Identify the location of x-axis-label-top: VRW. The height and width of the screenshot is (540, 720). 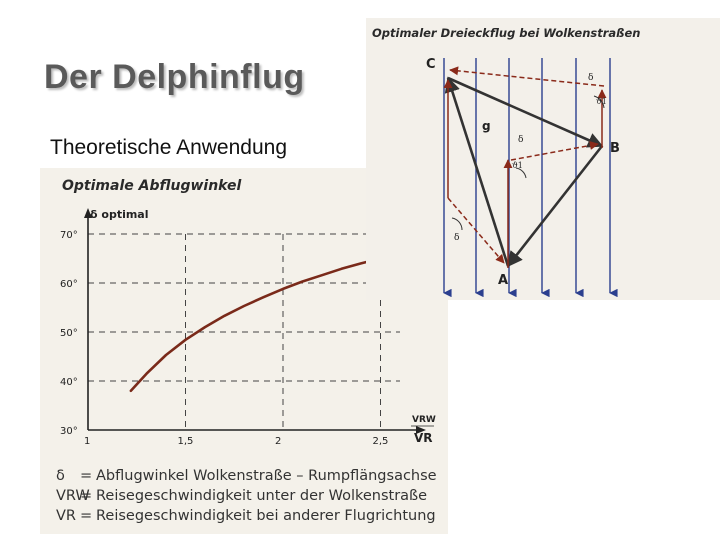
(424, 420).